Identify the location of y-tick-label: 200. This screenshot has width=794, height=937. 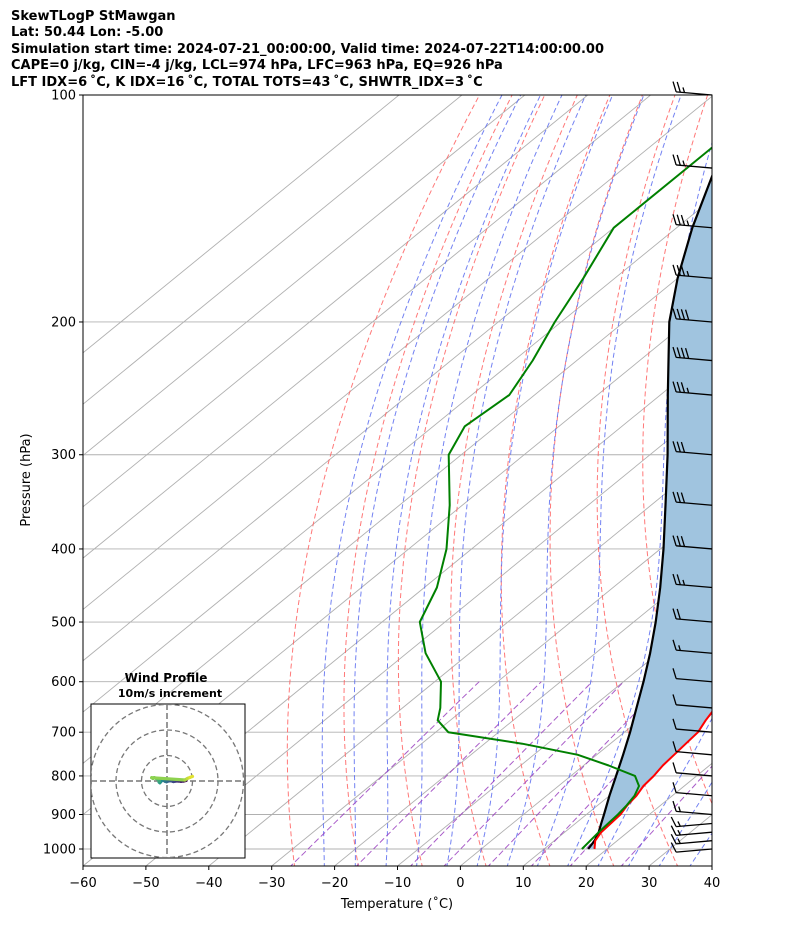
(63, 322).